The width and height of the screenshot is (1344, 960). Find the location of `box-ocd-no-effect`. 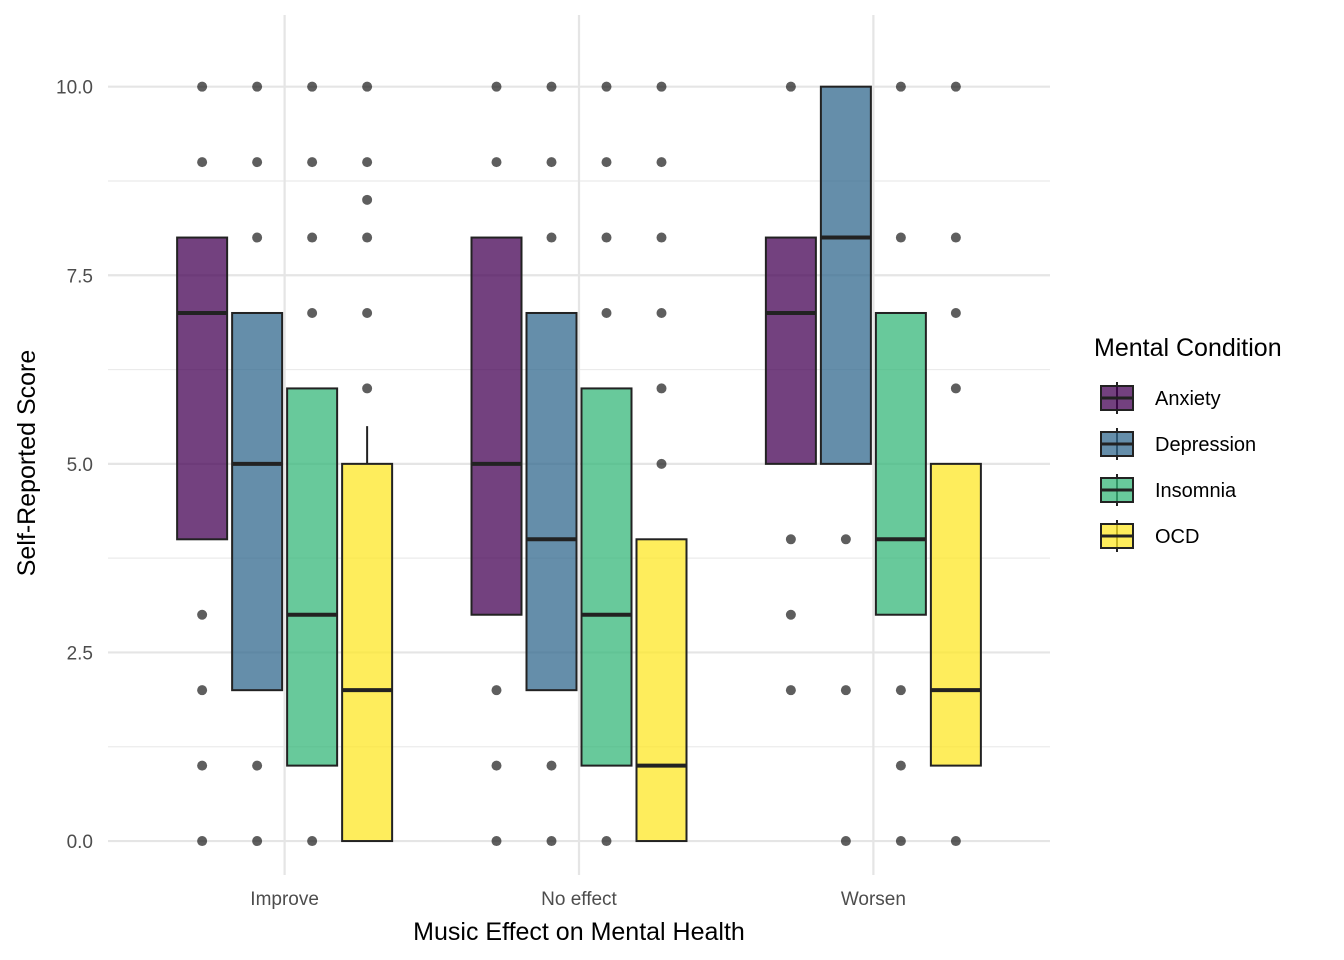

box-ocd-no-effect is located at coordinates (661, 690).